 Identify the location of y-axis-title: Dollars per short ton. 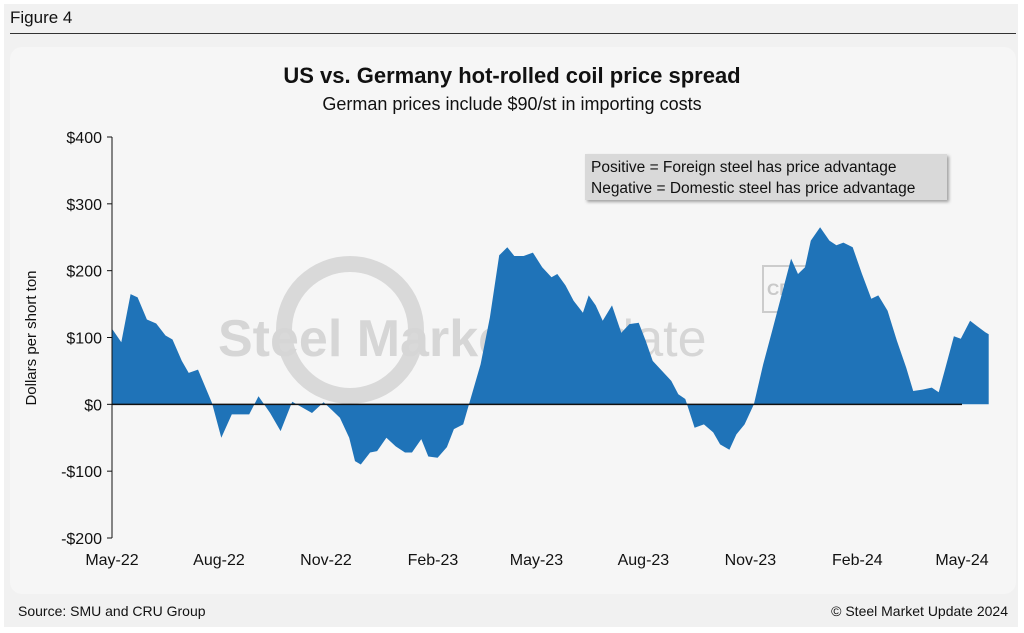
(31, 337).